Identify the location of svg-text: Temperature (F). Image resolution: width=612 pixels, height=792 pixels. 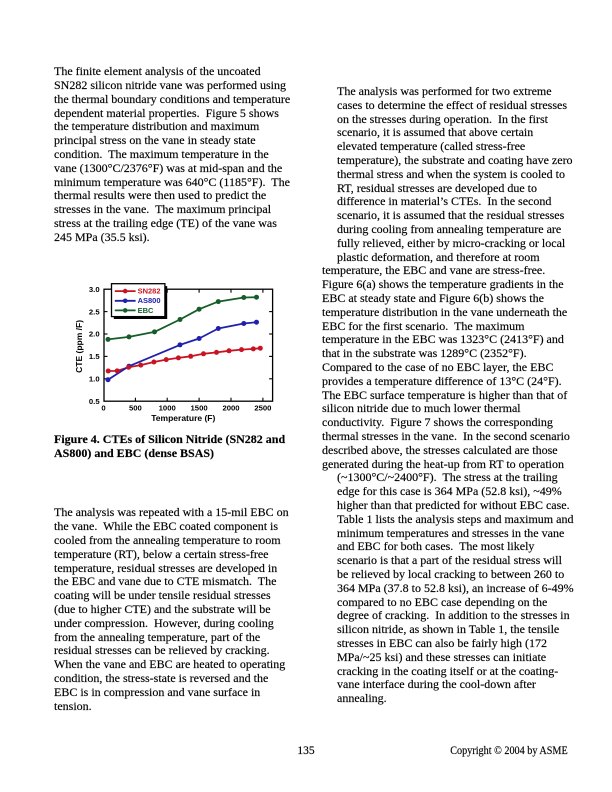
(183, 418).